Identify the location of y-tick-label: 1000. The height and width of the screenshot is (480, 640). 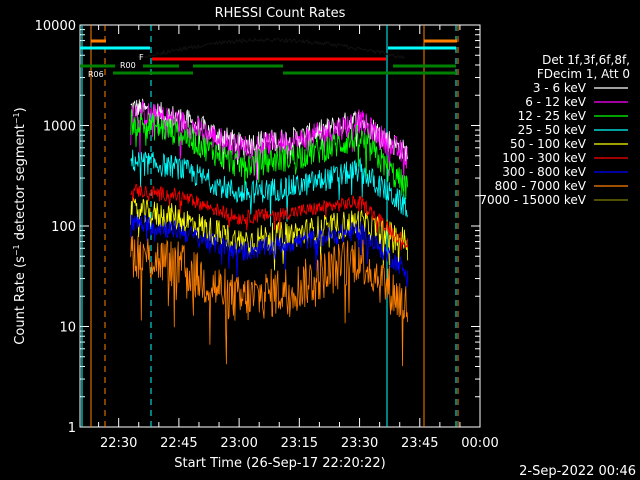
(59, 127).